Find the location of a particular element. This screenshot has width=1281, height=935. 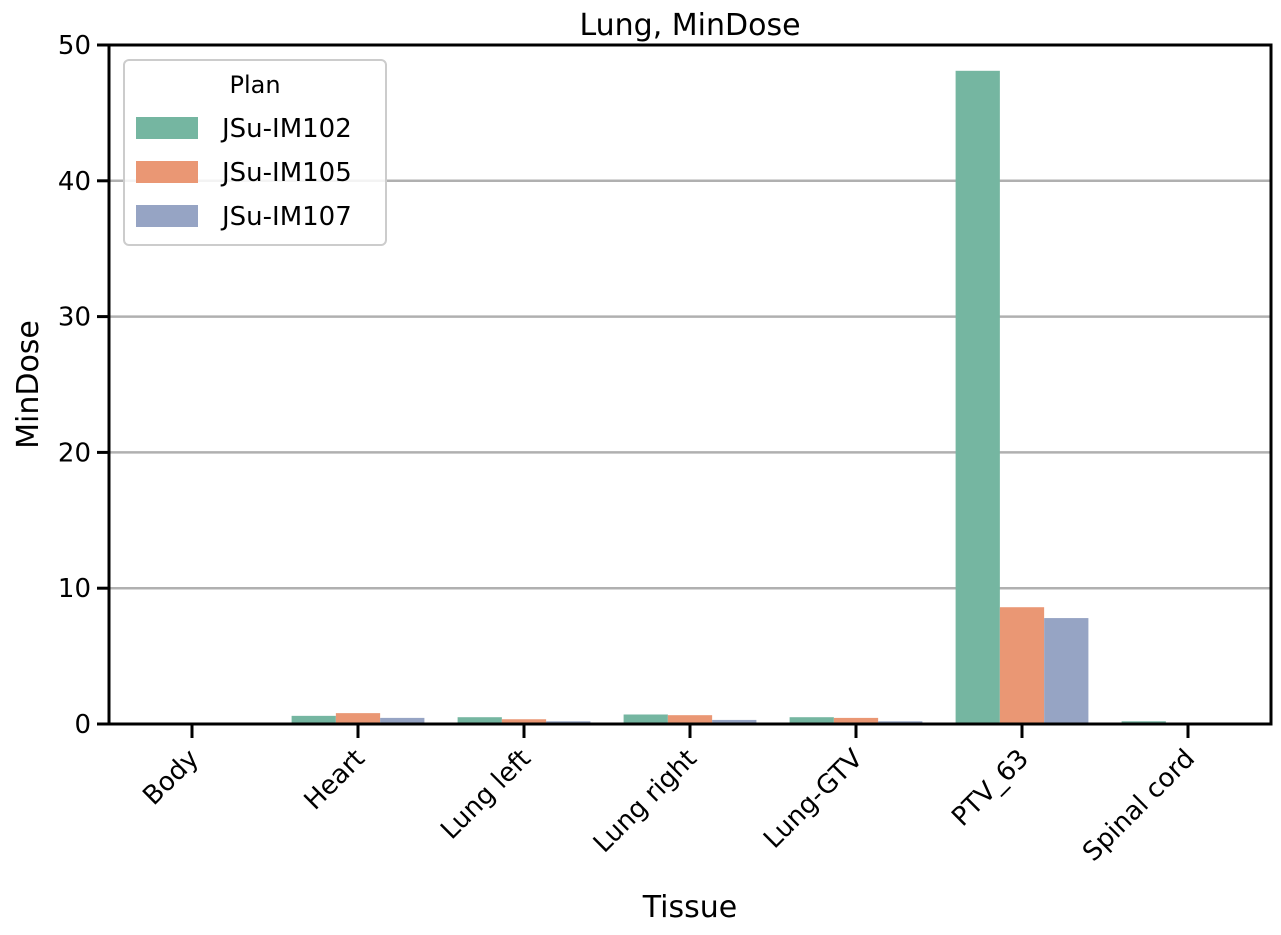

x-tick-label: Spinal cord is located at coordinates (1139, 806).